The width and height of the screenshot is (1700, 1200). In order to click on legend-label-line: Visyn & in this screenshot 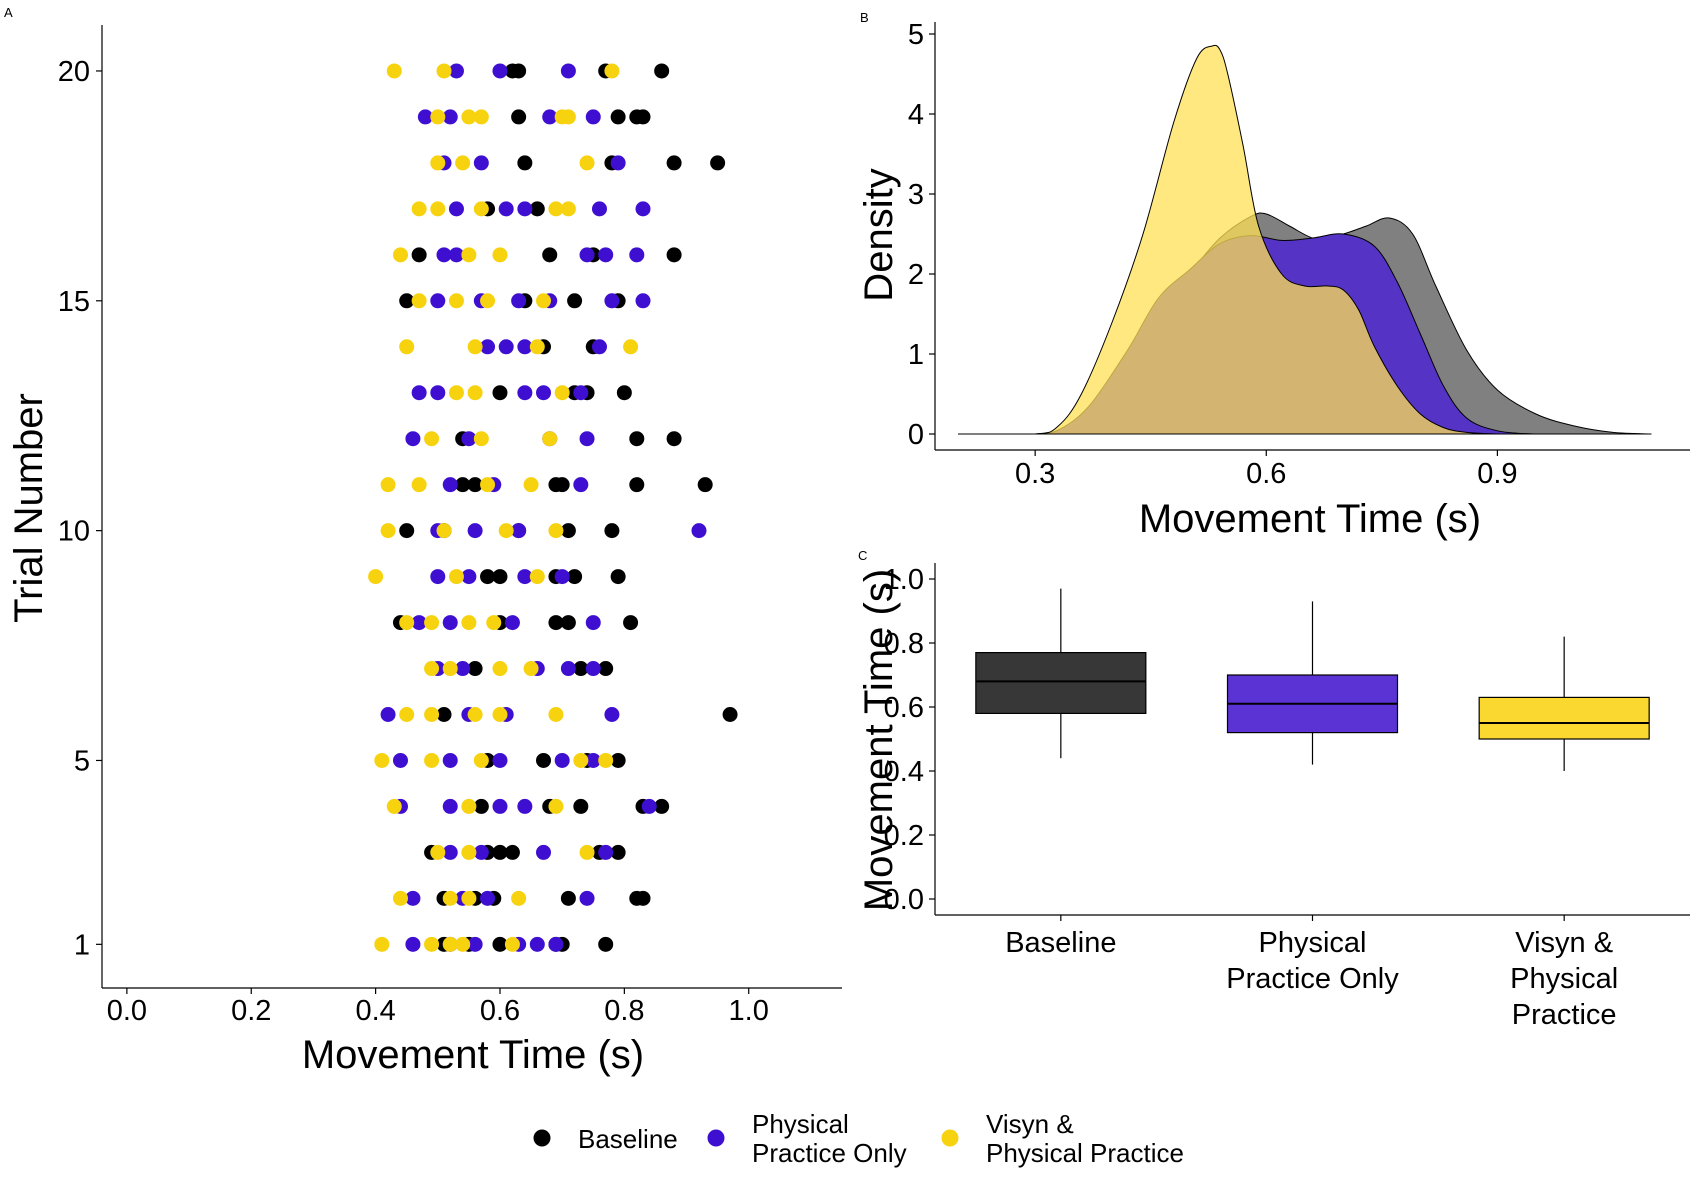, I will do `click(1030, 1124)`.